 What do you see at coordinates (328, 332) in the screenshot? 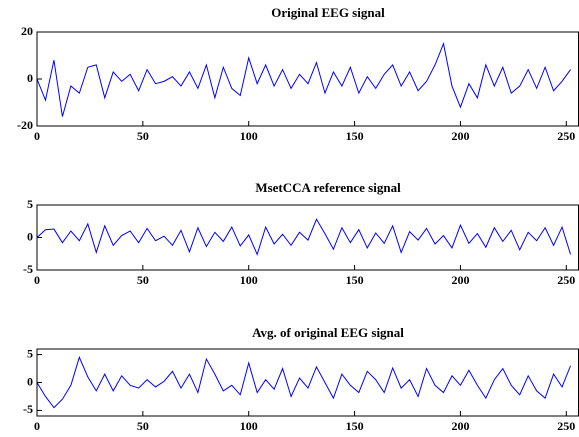
I see `chart-title: Avg. of original EEG signal` at bounding box center [328, 332].